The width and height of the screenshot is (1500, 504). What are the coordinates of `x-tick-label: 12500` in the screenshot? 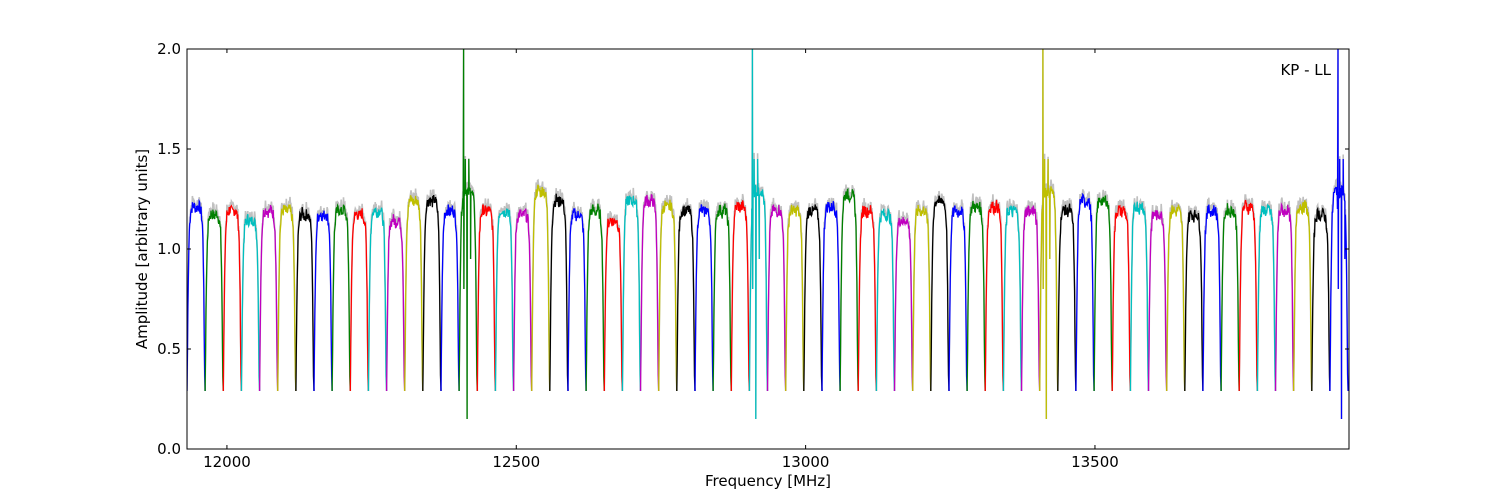 It's located at (516, 462).